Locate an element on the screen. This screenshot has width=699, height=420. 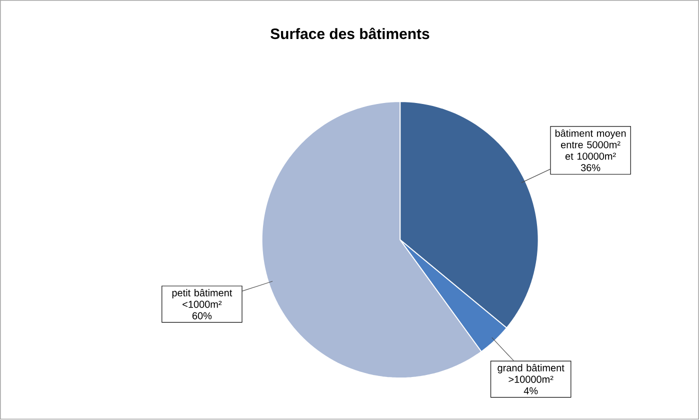
slice-label: petit bâtiment <1000m² is located at coordinates (202, 298).